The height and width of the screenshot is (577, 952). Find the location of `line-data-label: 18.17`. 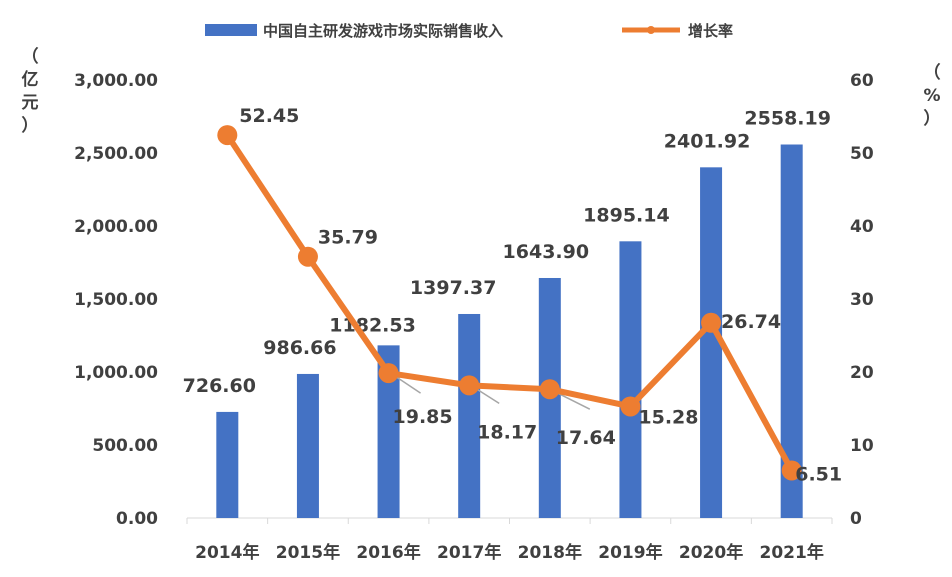

line-data-label: 18.17 is located at coordinates (507, 432).